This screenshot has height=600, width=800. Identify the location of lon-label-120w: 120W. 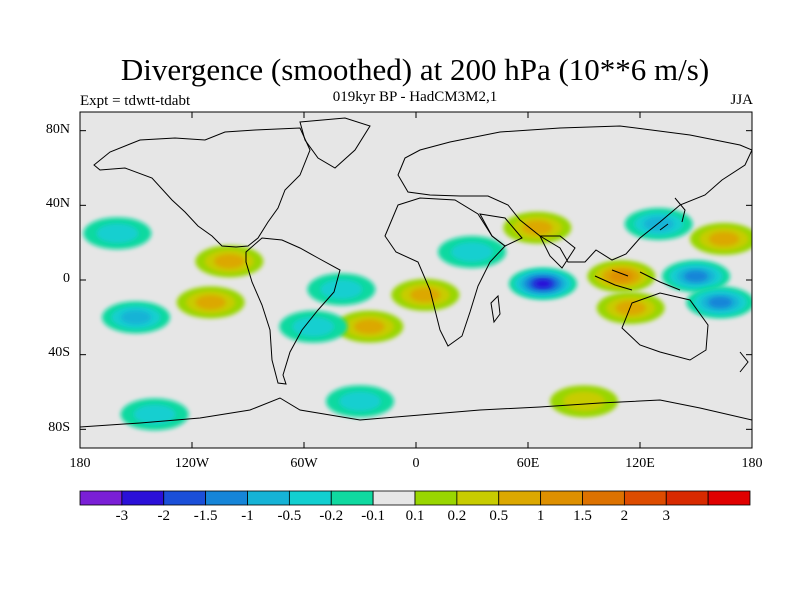
(192, 463).